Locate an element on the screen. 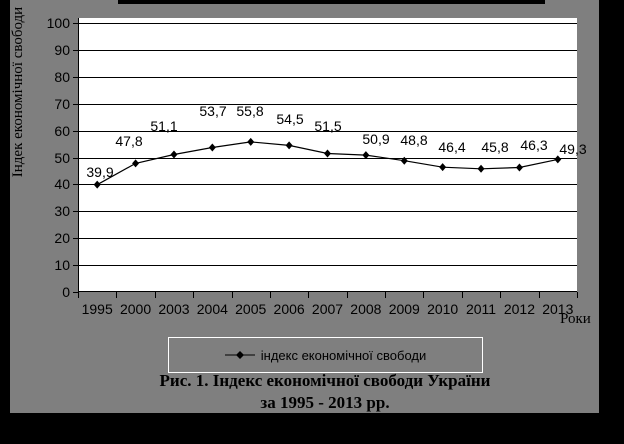  x-axis-title: Роки is located at coordinates (575, 319).